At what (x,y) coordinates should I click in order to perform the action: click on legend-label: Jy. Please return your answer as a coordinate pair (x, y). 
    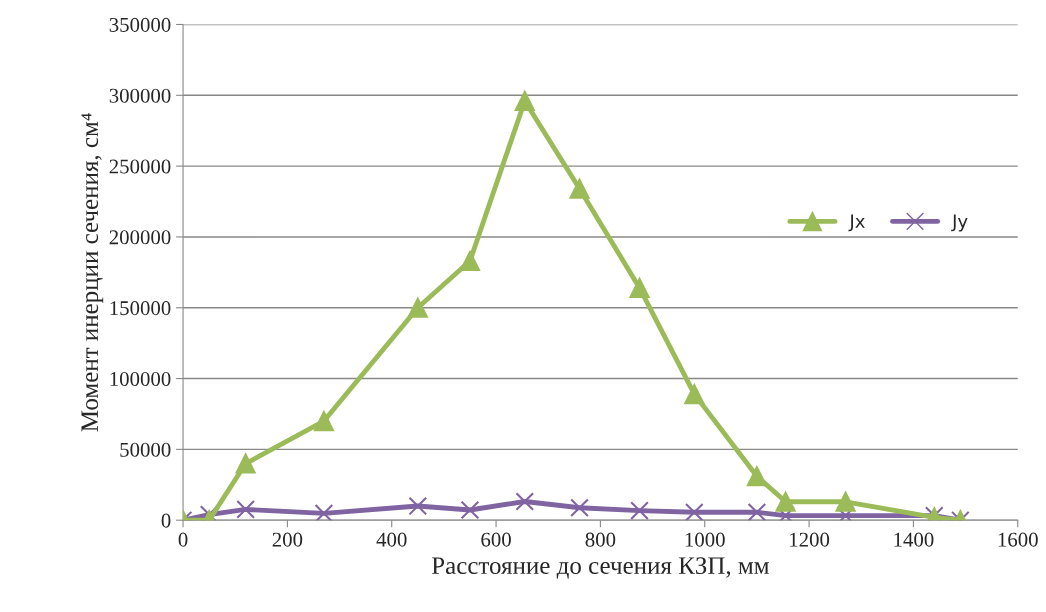
    Looking at the image, I should click on (959, 223).